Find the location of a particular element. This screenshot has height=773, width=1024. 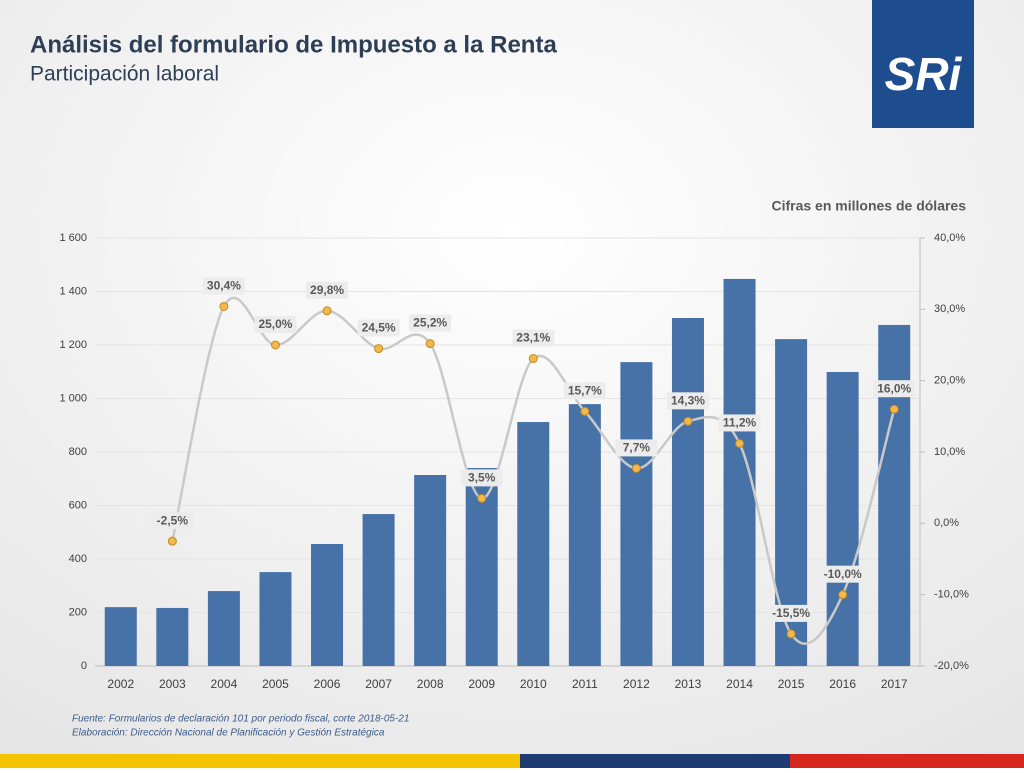

x-tick-label: 2003 is located at coordinates (172, 684).